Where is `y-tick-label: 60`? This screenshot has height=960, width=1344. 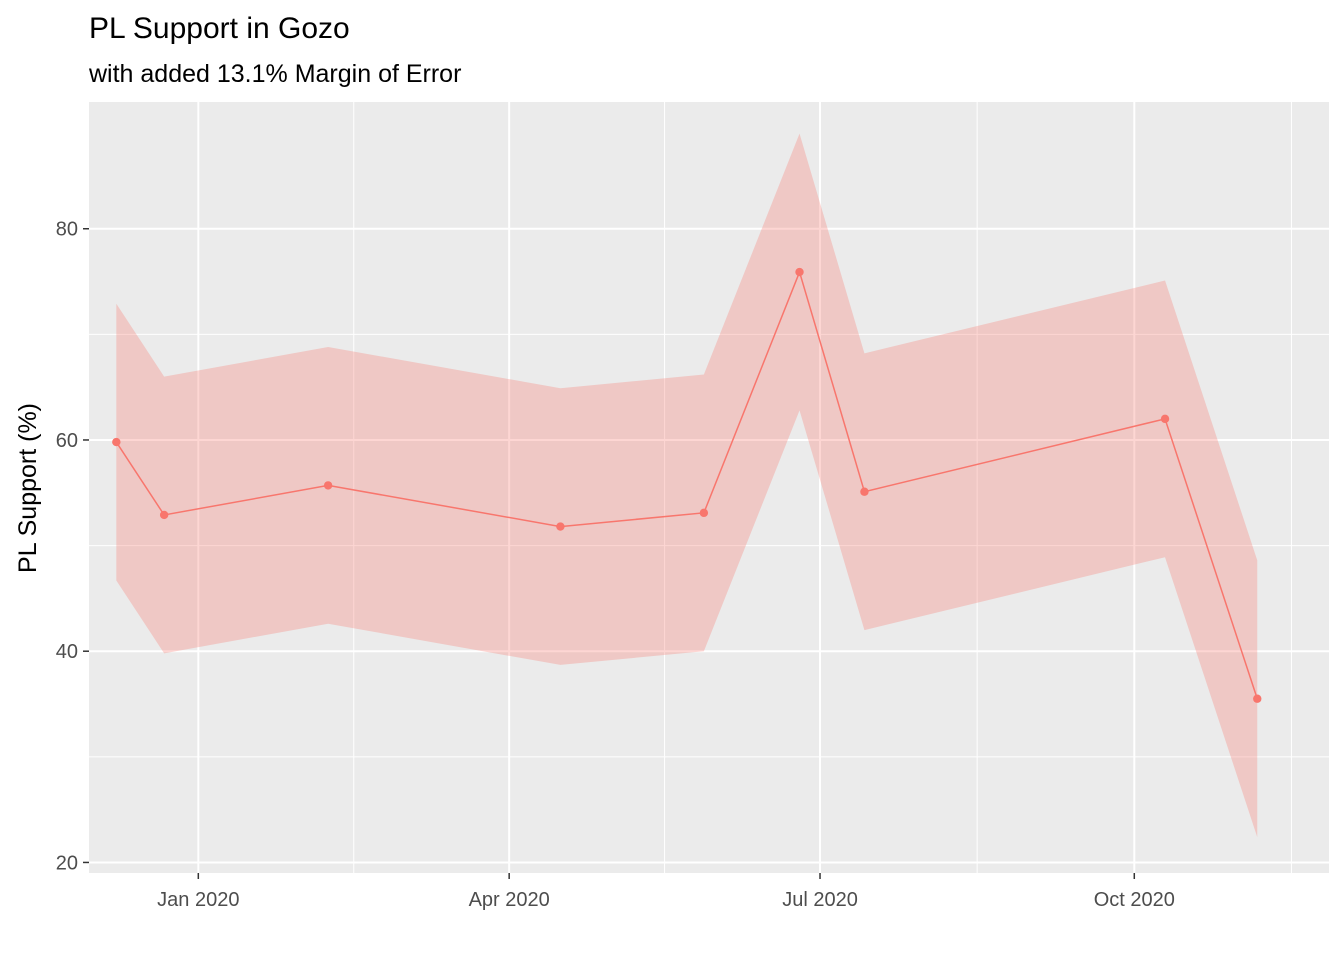
y-tick-label: 60 is located at coordinates (67, 441).